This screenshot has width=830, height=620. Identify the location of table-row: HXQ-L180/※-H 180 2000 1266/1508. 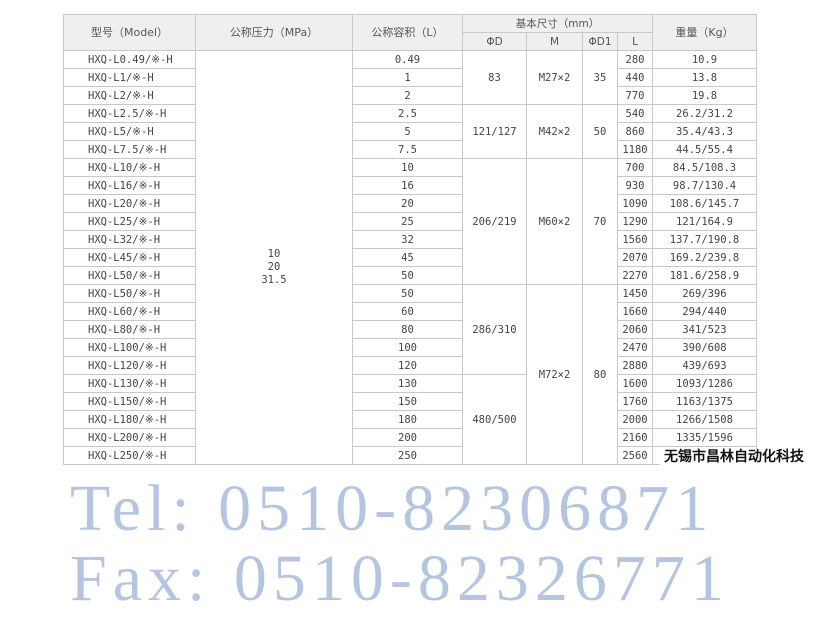
(410, 419).